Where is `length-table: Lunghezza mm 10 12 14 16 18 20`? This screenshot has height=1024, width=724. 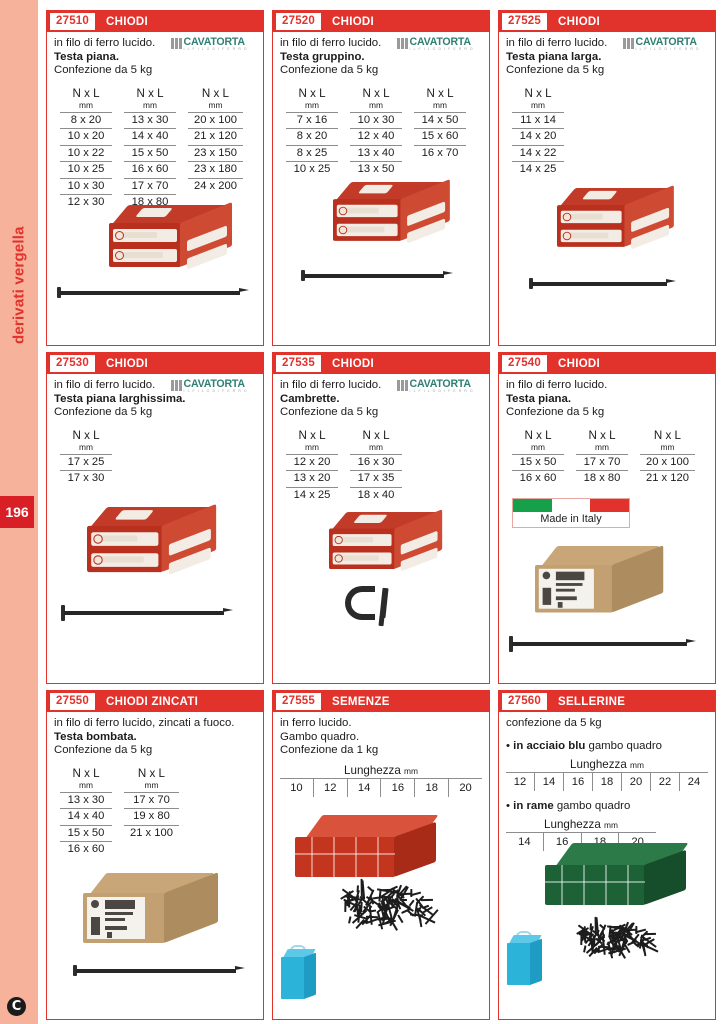
length-table: Lunghezza mm 10 12 14 16 18 20 is located at coordinates (381, 780).